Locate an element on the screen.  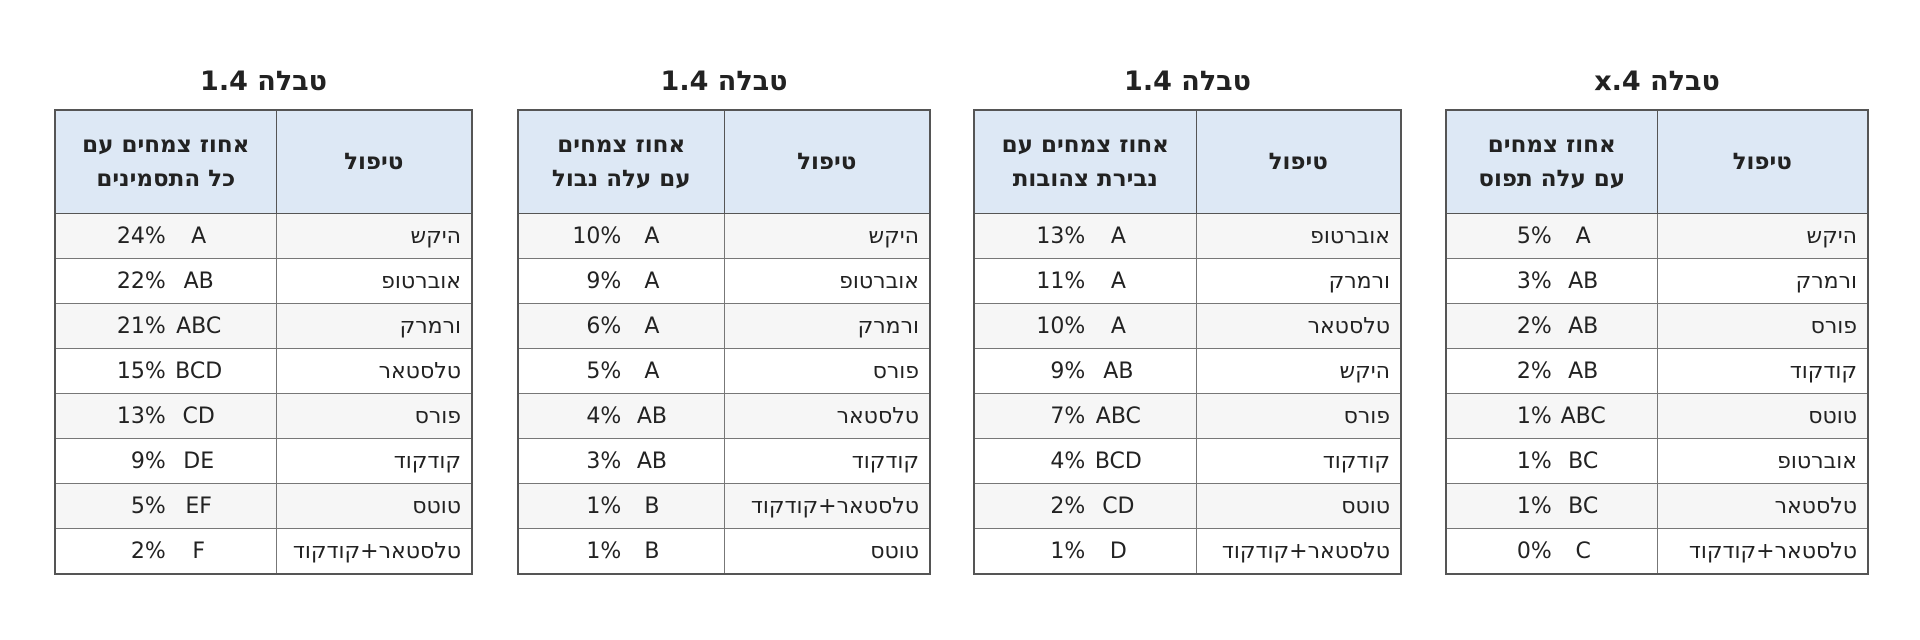
significance-letter: F is located at coordinates (199, 551).